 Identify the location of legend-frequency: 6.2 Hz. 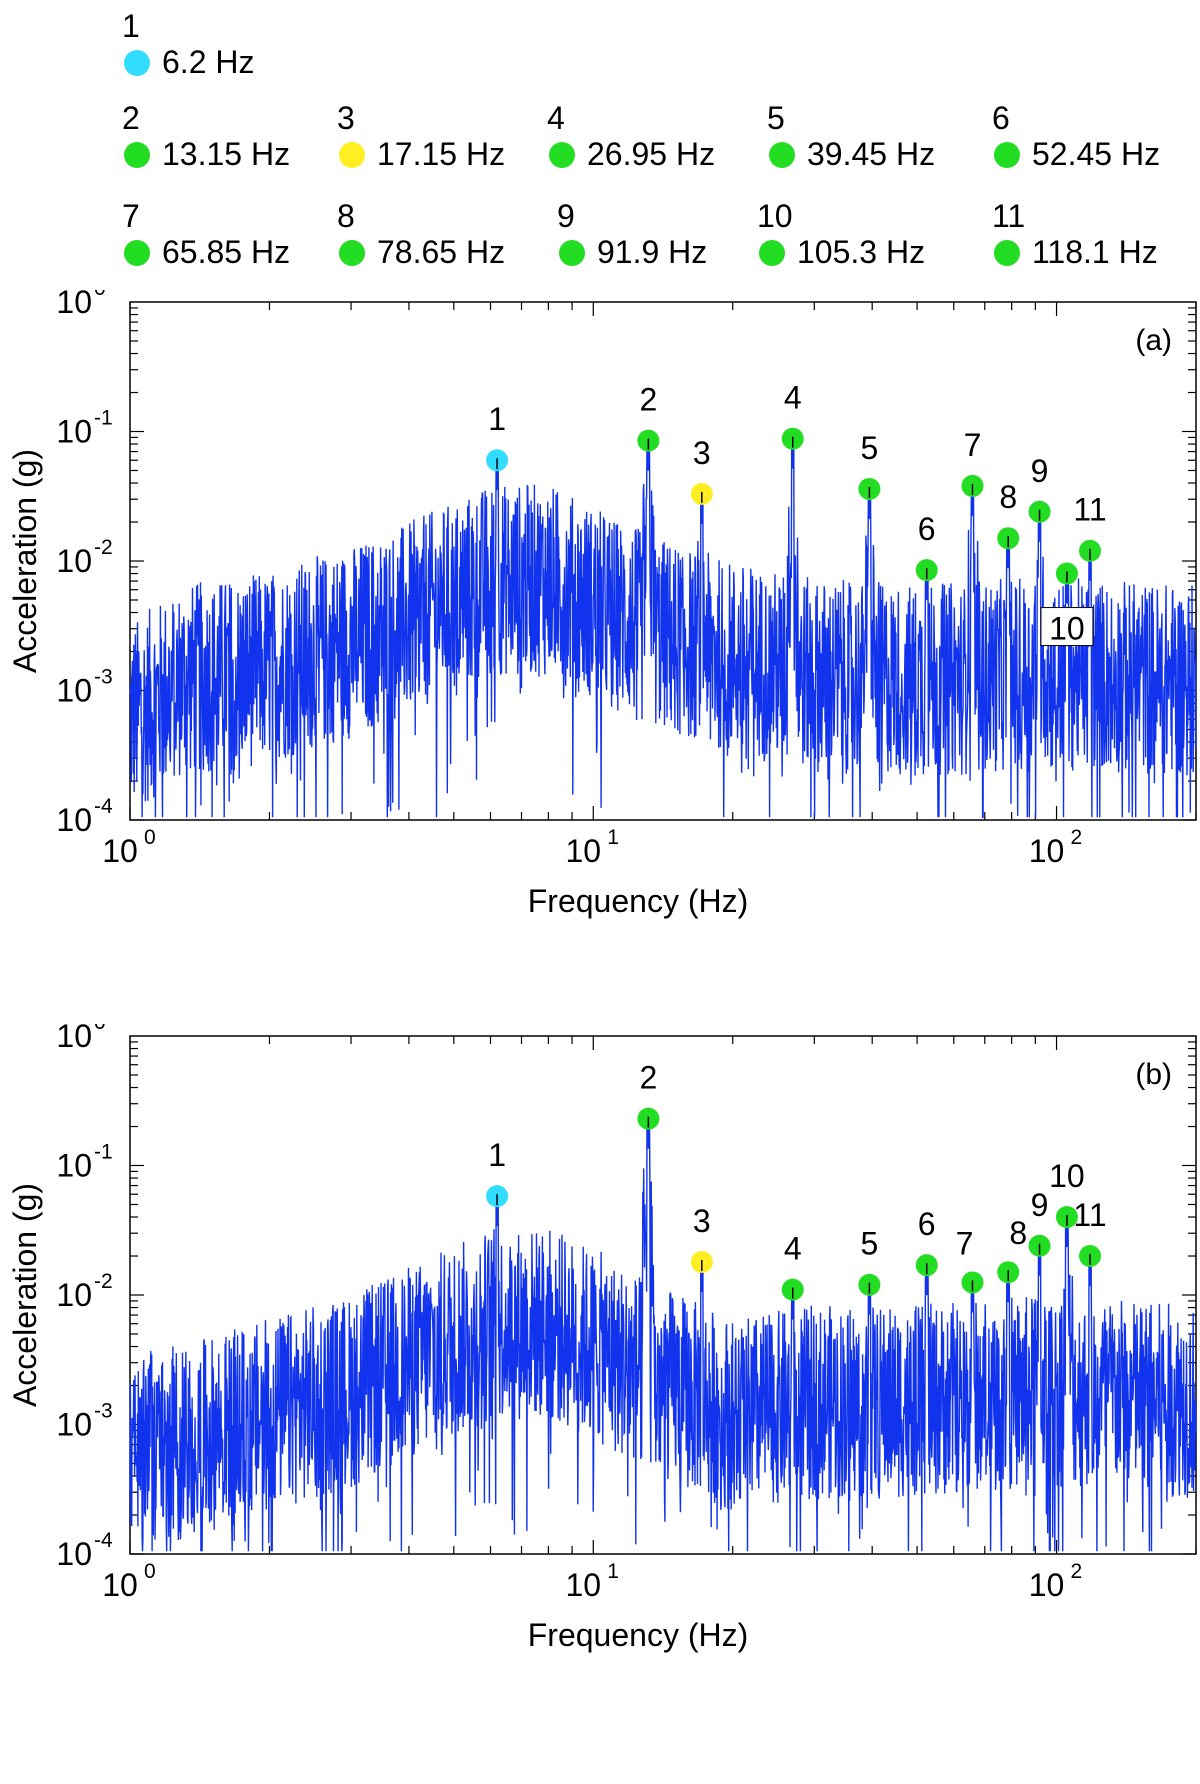
(208, 62).